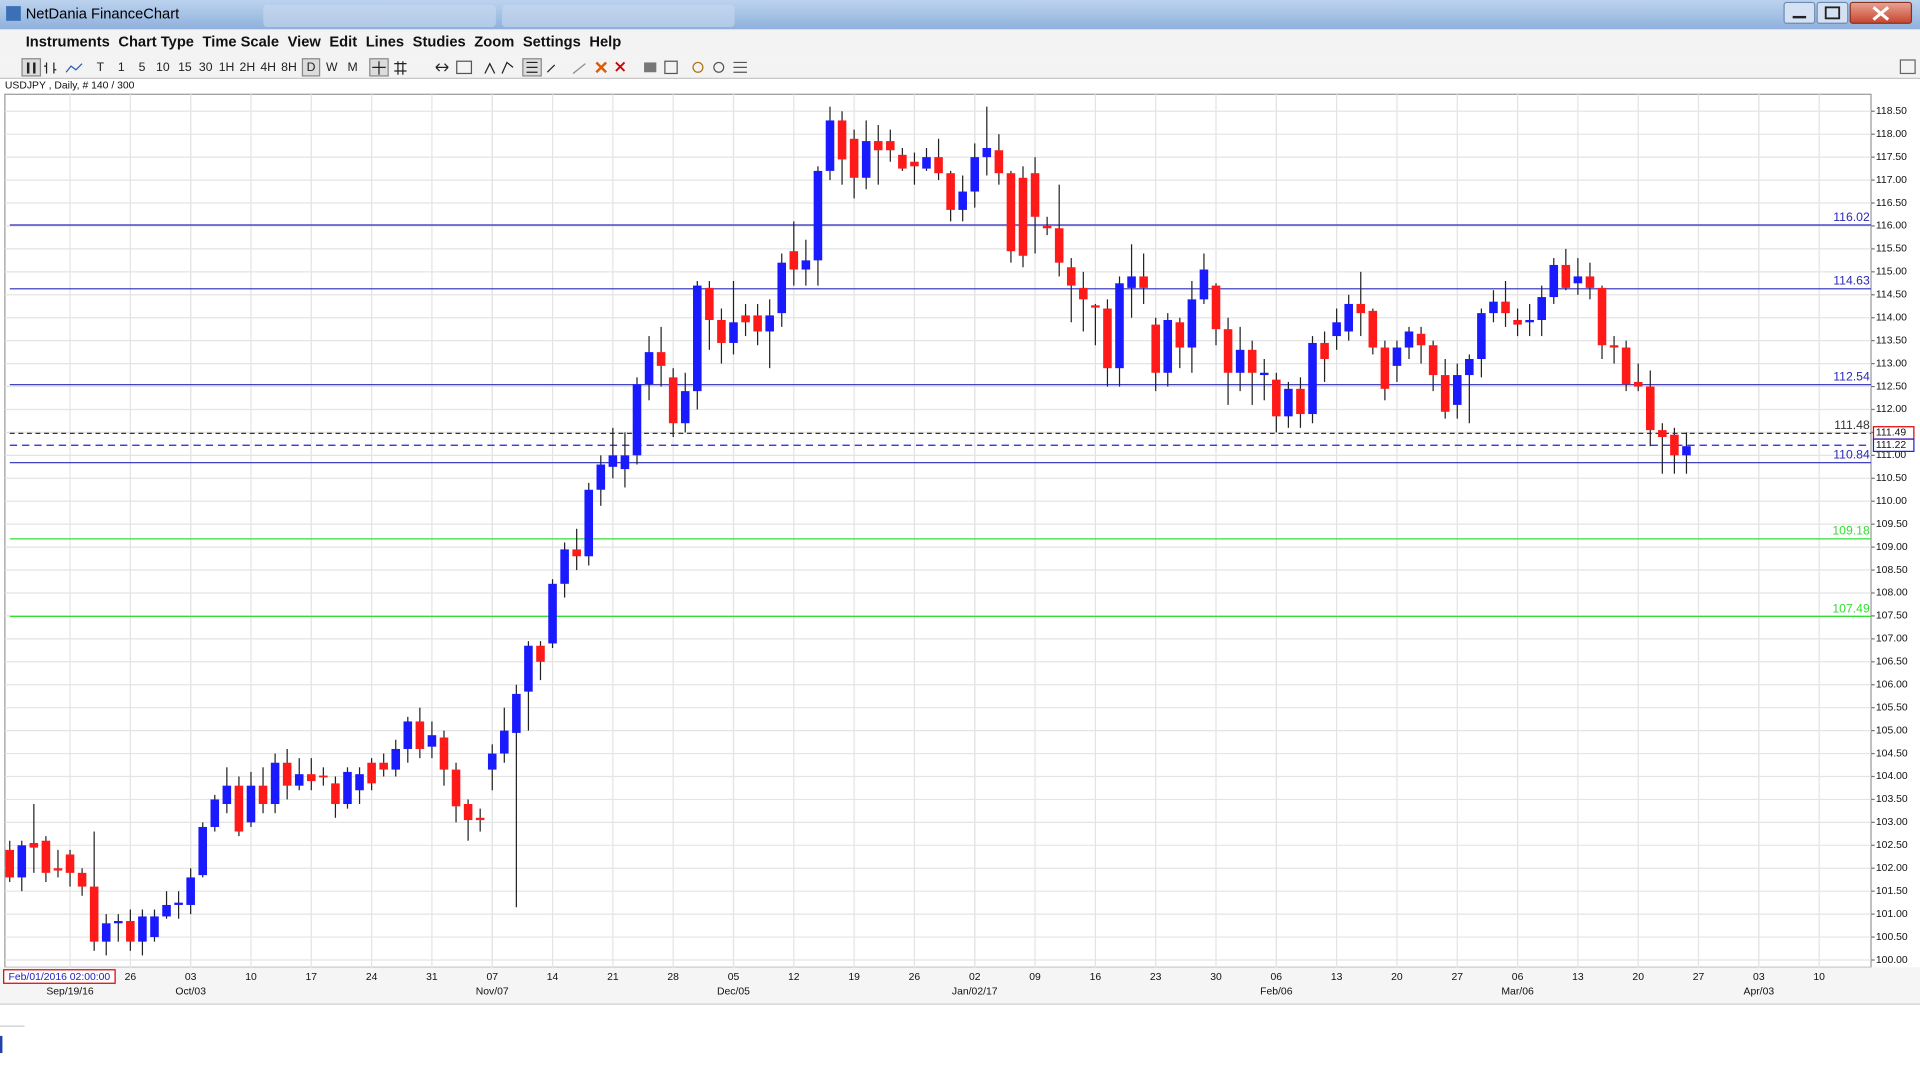  Describe the element at coordinates (185, 67) in the screenshot. I see `timeframe-button: 15` at that location.